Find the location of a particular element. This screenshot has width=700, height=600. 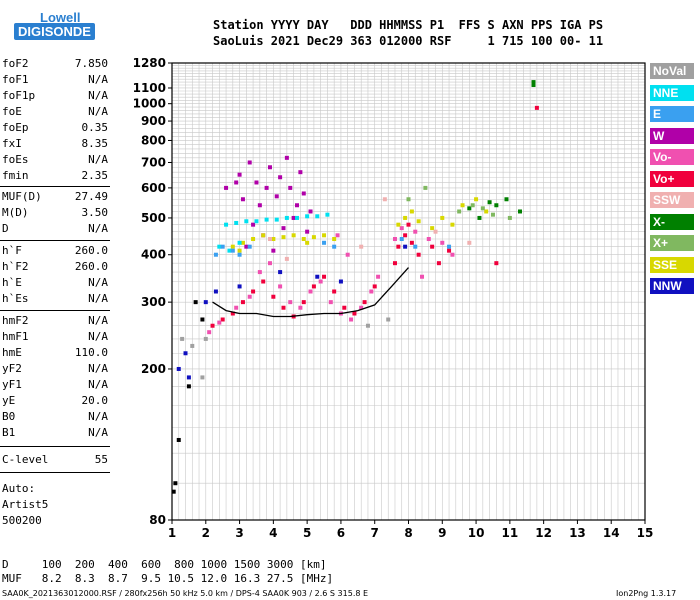

param-name: yE is located at coordinates (9, 400).